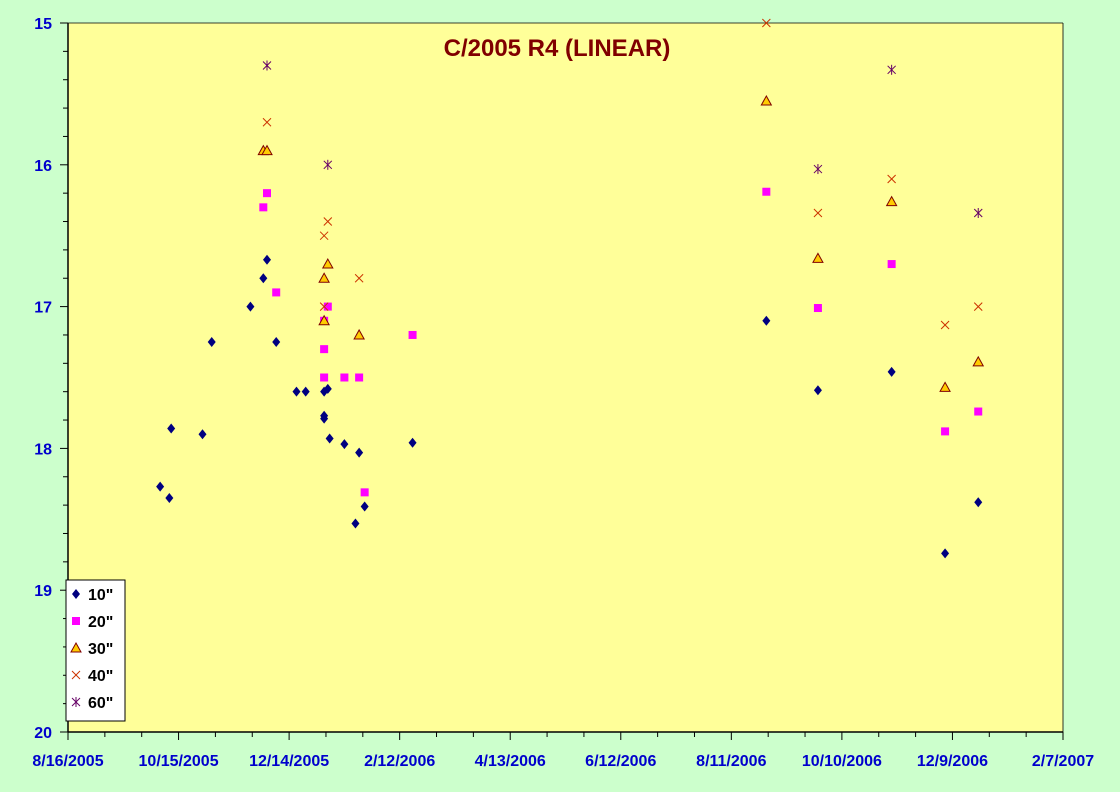  I want to click on legend-label: 10", so click(100, 595).